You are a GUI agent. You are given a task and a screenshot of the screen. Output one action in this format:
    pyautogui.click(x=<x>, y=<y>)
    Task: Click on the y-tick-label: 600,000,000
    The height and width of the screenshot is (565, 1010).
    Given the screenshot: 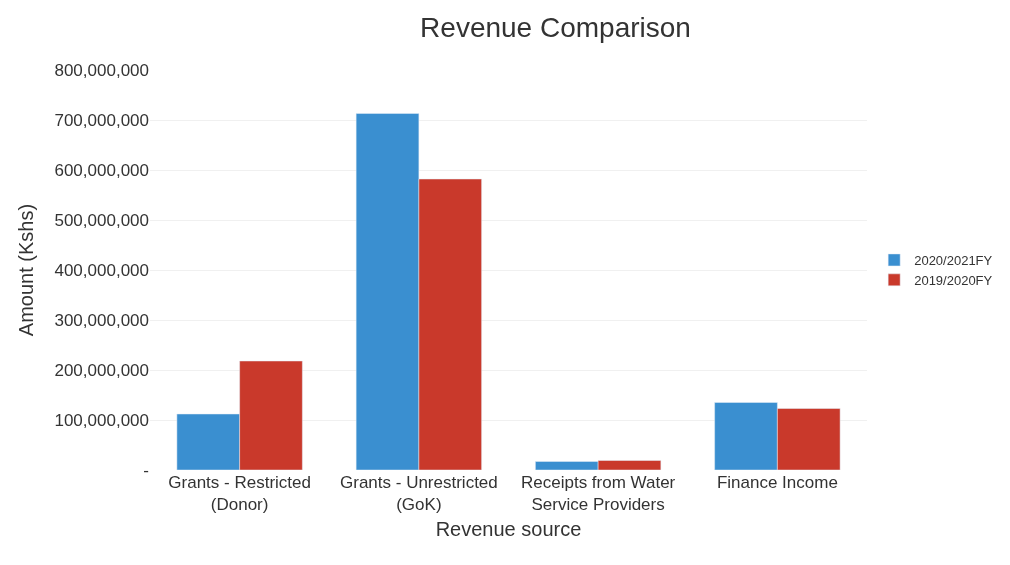 What is the action you would take?
    pyautogui.click(x=101, y=170)
    